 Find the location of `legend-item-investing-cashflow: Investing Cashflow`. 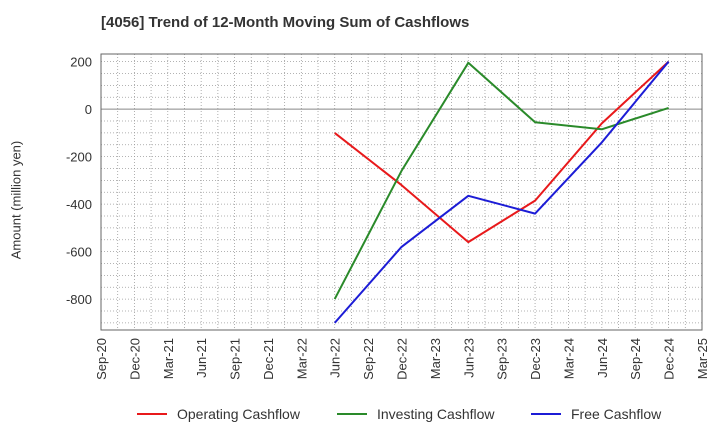

legend-item-investing-cashflow: Investing Cashflow is located at coordinates (416, 414).